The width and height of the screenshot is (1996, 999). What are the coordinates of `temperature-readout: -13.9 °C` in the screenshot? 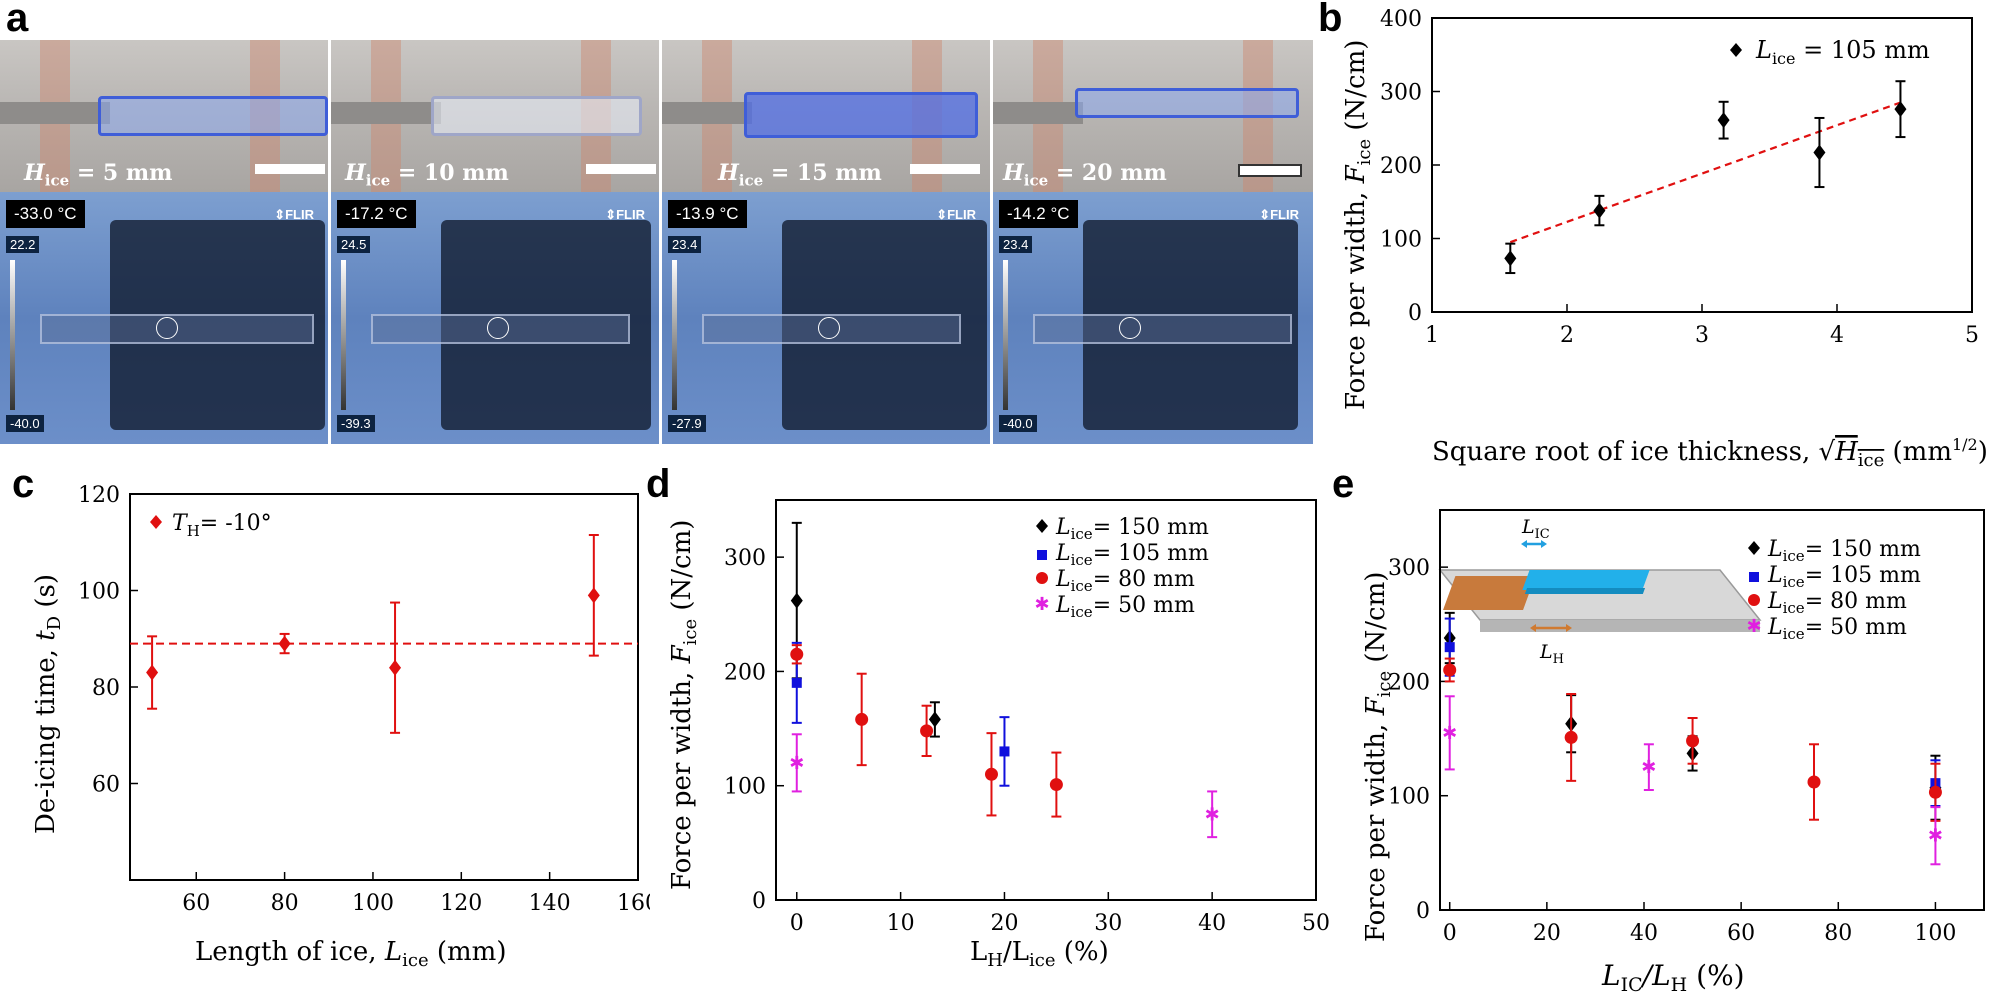 It's located at (707, 214).